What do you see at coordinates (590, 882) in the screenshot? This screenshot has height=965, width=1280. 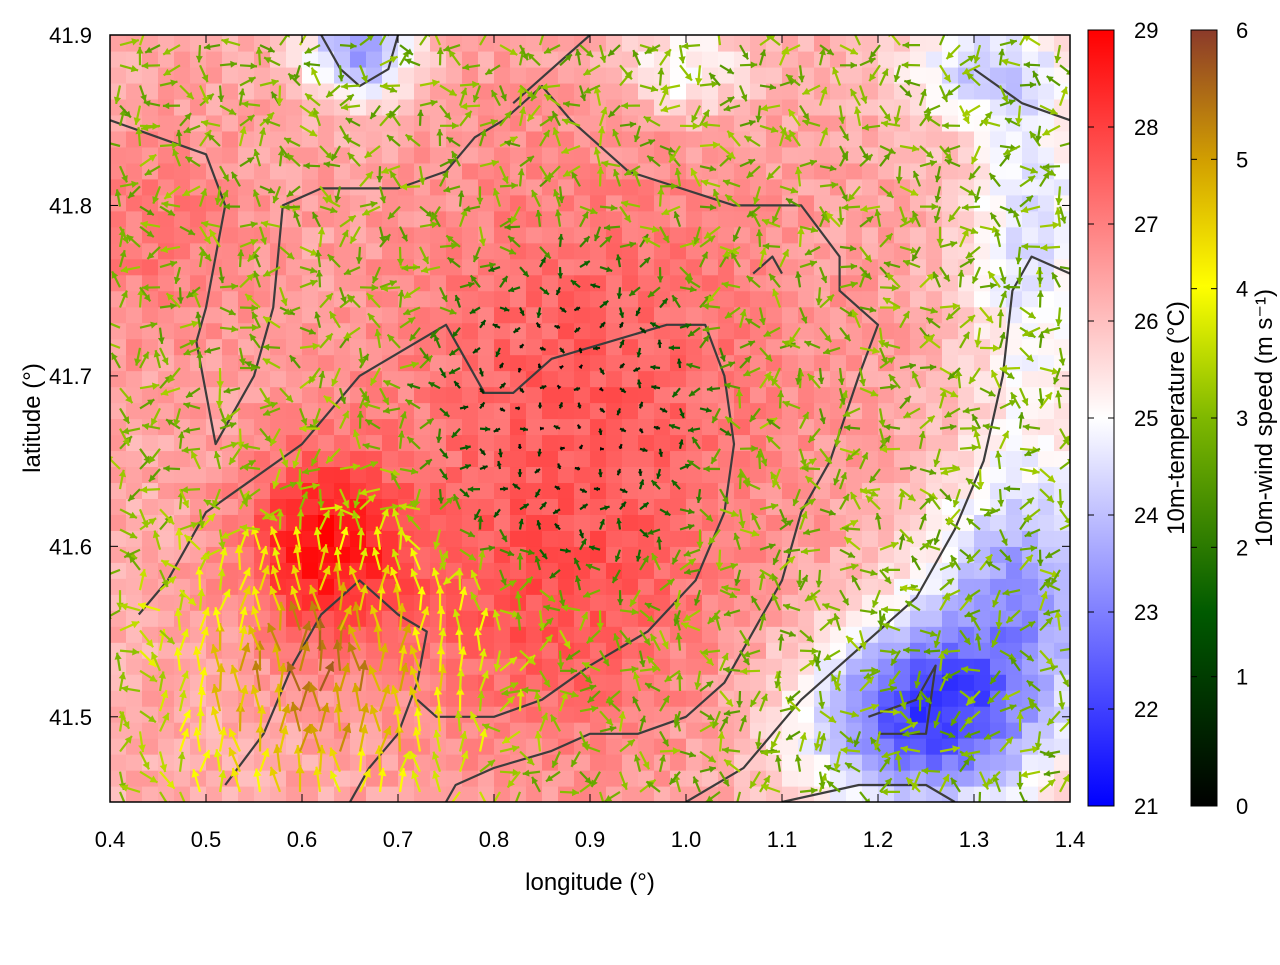 I see `x-axis-title: longitude (°)` at bounding box center [590, 882].